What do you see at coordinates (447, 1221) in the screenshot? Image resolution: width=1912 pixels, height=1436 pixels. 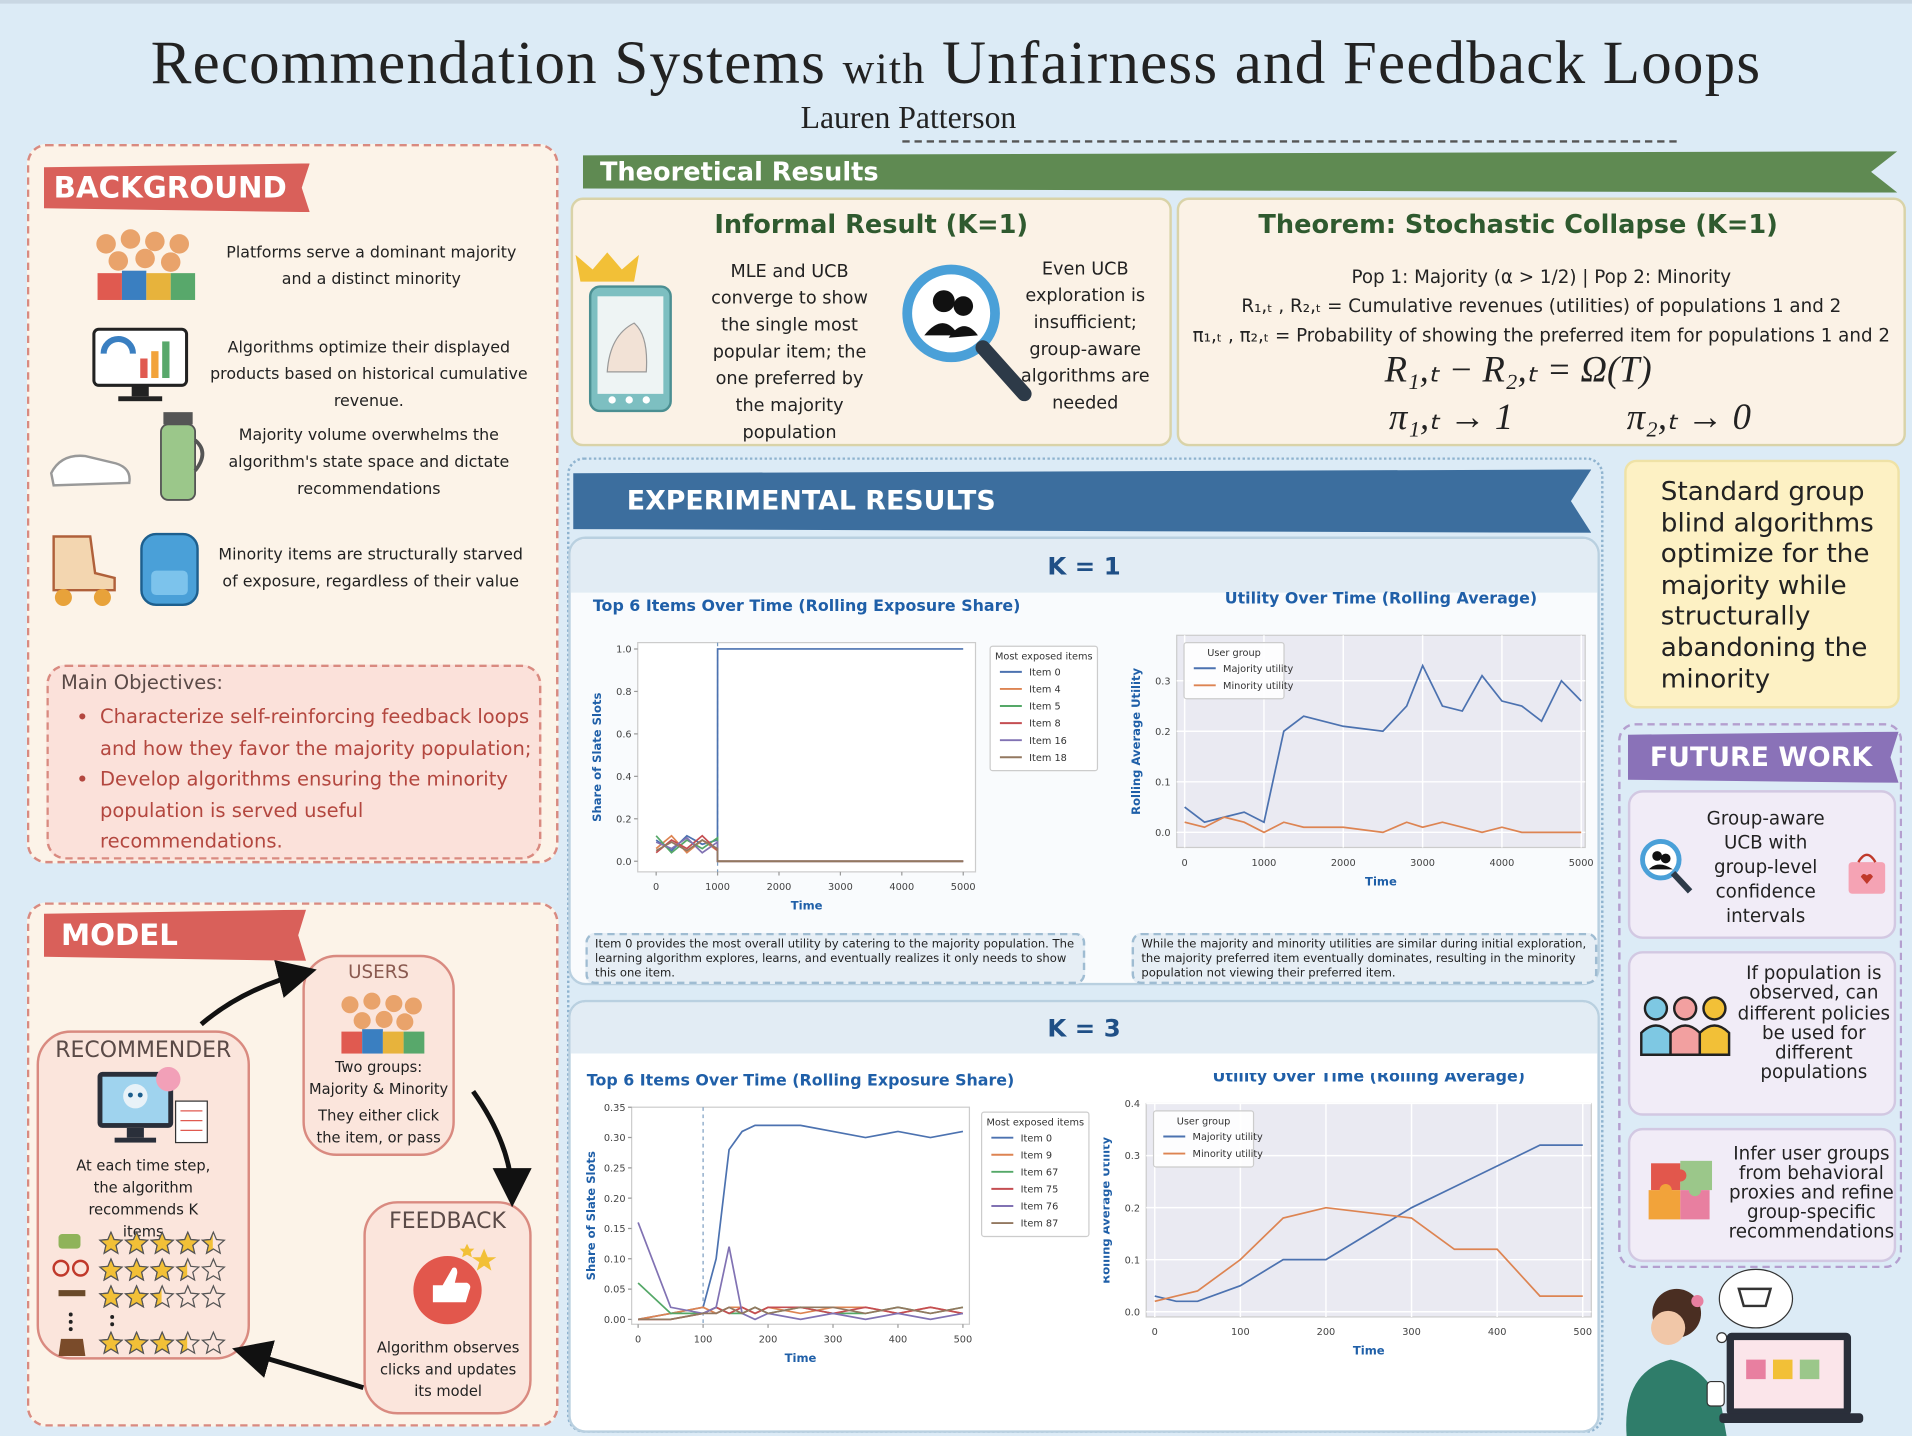 I see `box-title: FEEDBACK` at bounding box center [447, 1221].